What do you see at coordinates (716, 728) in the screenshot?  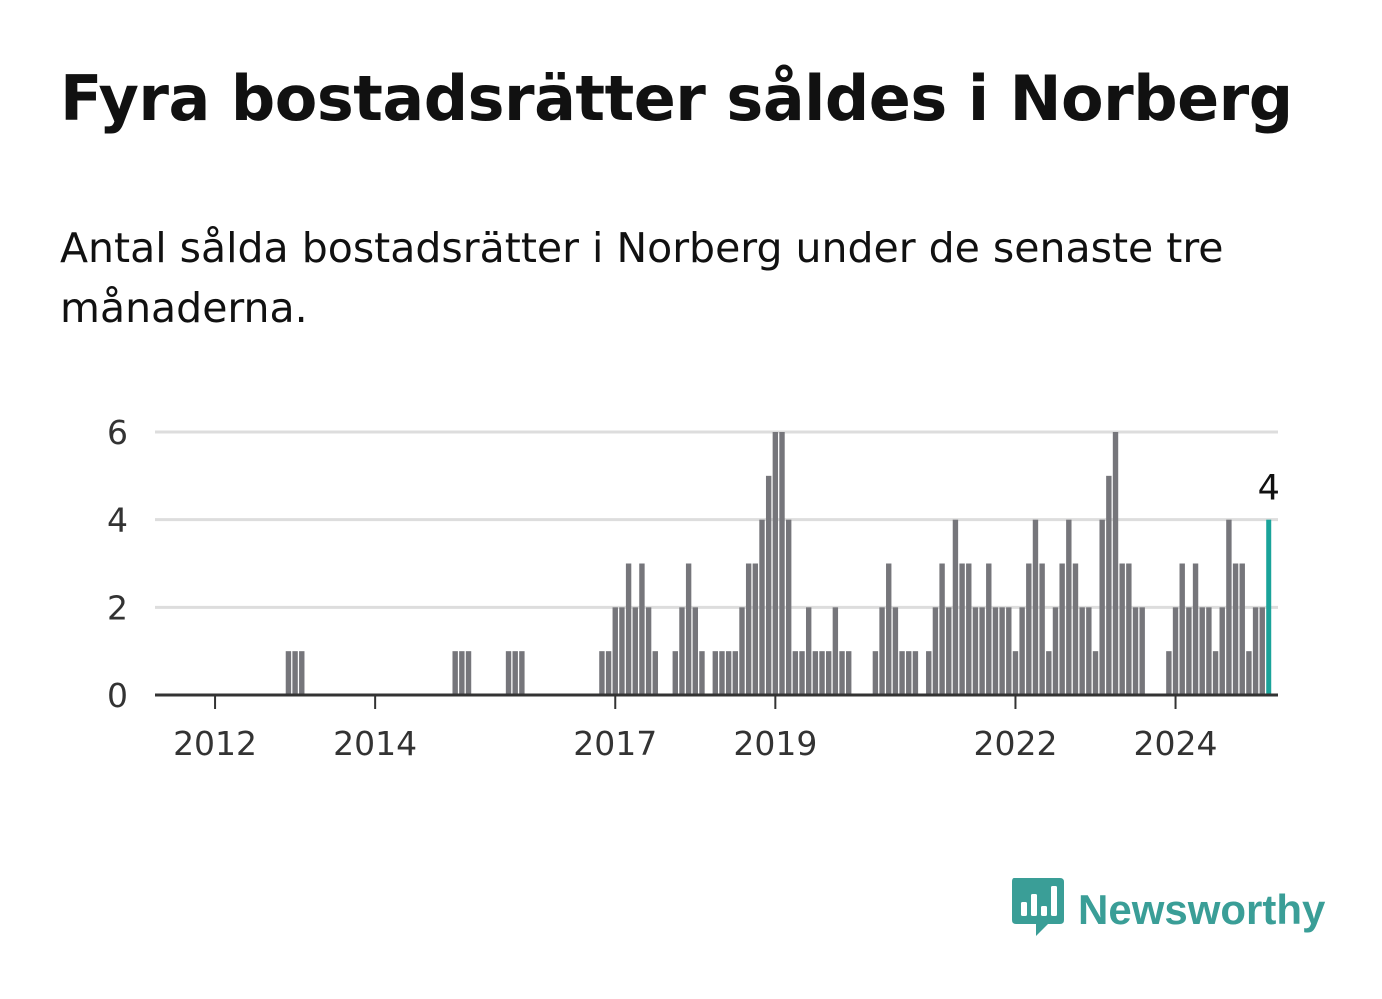 I see `x-axis: 2012 2014 2017 2019 2022 2024` at bounding box center [716, 728].